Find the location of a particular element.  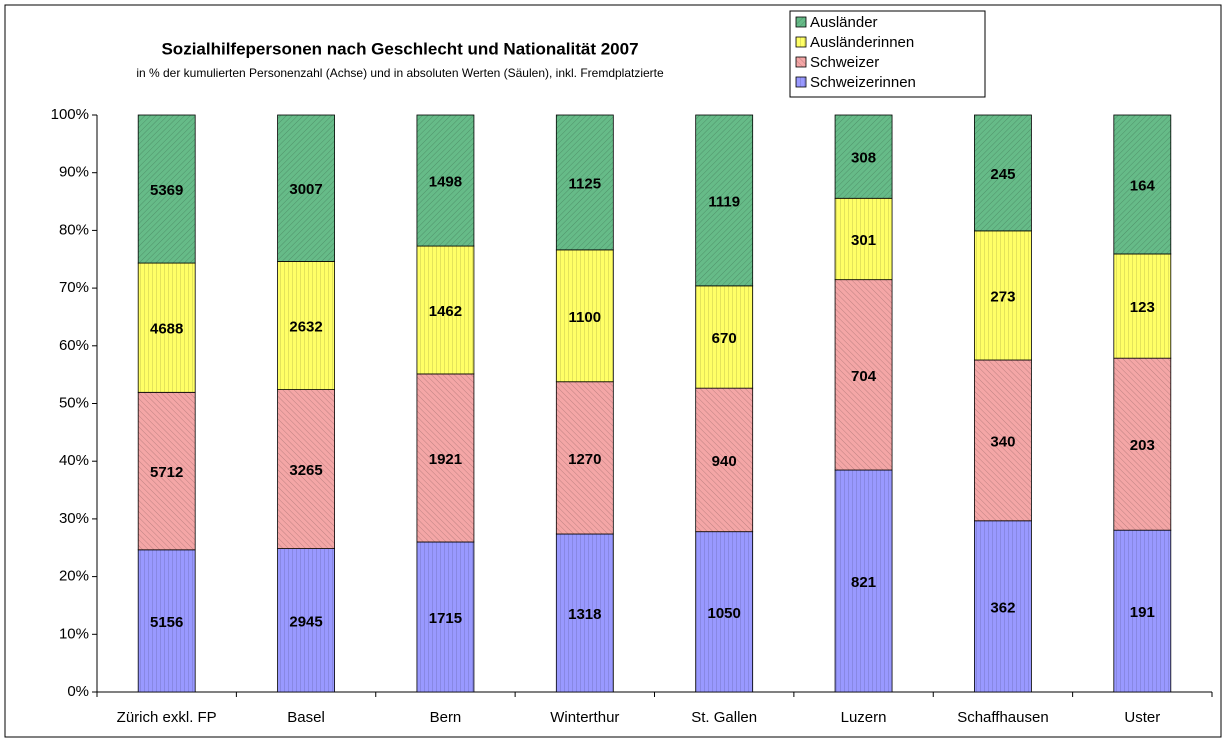

data-label: 1921 is located at coordinates (445, 459).